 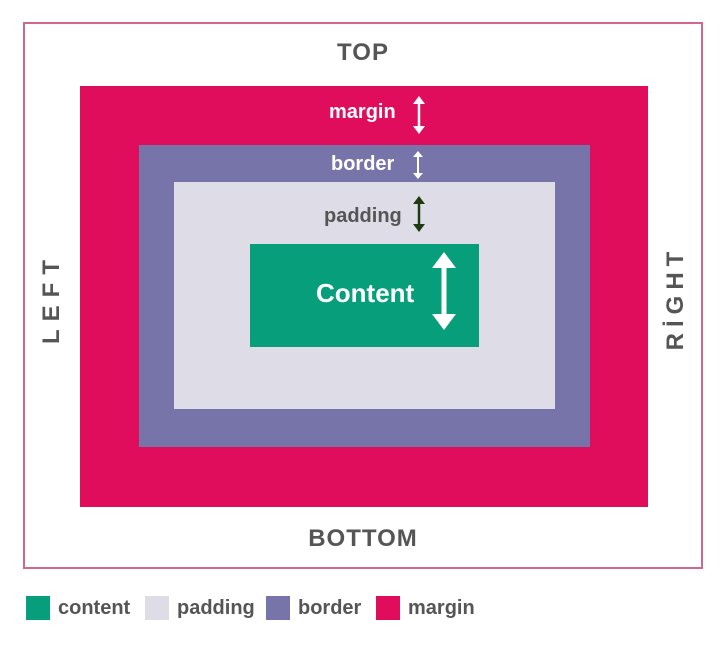 What do you see at coordinates (444, 291) in the screenshot?
I see `content-double-arrow-icon` at bounding box center [444, 291].